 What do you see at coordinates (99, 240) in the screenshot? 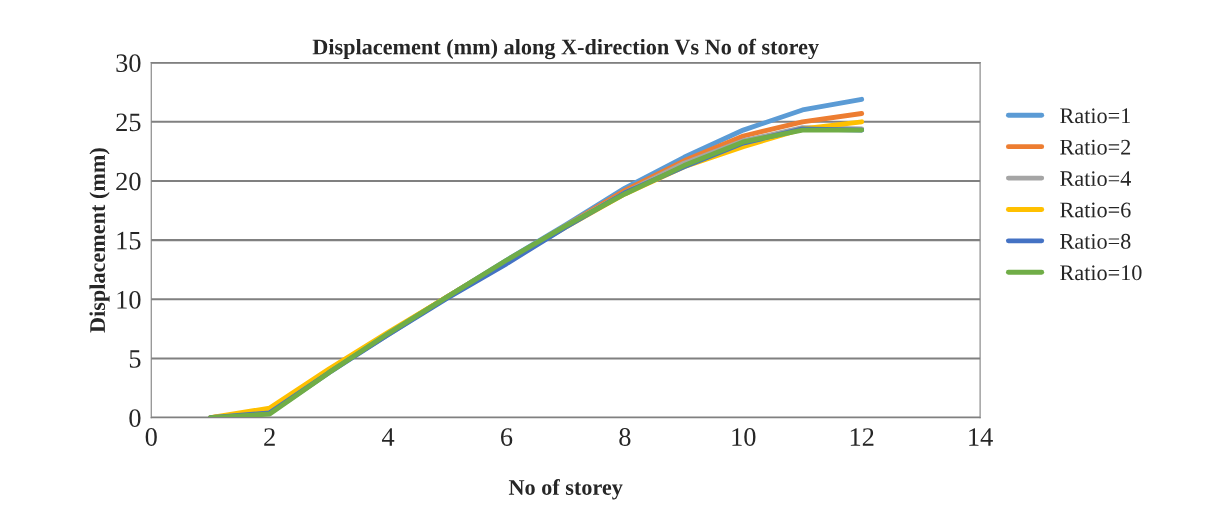
I see `y-axis-title: Displacement (mm)` at bounding box center [99, 240].